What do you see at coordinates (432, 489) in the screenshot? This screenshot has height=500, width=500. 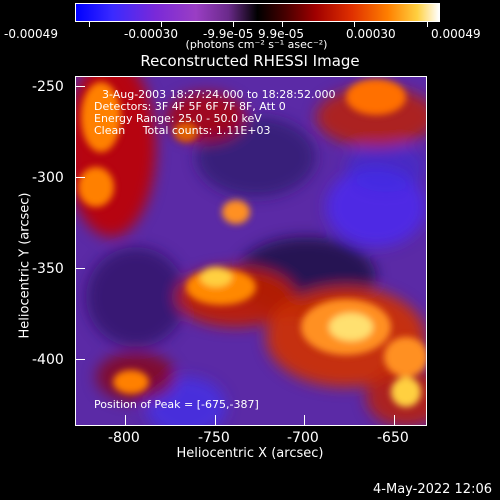 I see `plot-timestamp: 4-May-2022 12:06` at bounding box center [432, 489].